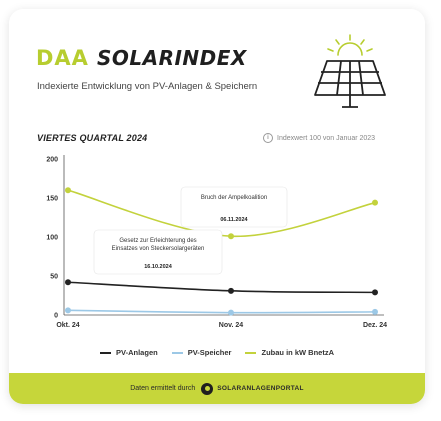  Describe the element at coordinates (163, 388) in the screenshot. I see `footer-text: Daten ermittelt durch` at that location.